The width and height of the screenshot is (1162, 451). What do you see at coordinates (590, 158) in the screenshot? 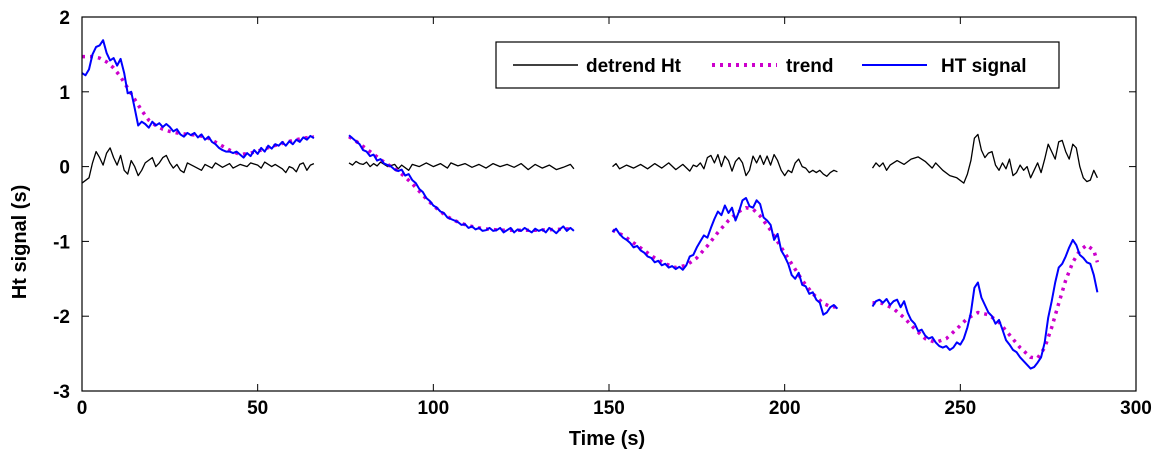
I see `series-detrend-ht` at bounding box center [590, 158].